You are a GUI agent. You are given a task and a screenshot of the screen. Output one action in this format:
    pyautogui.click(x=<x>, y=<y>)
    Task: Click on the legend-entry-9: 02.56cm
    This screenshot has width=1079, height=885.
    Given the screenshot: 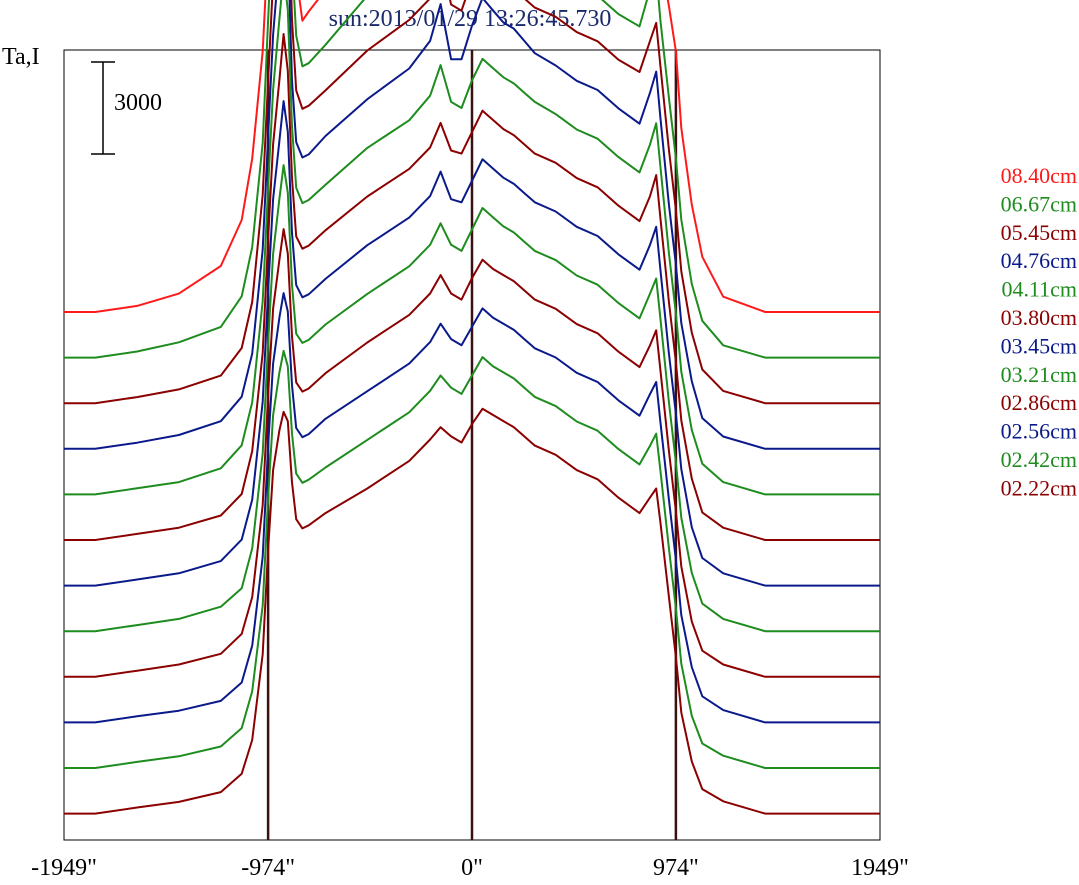 What is the action you would take?
    pyautogui.click(x=1039, y=431)
    